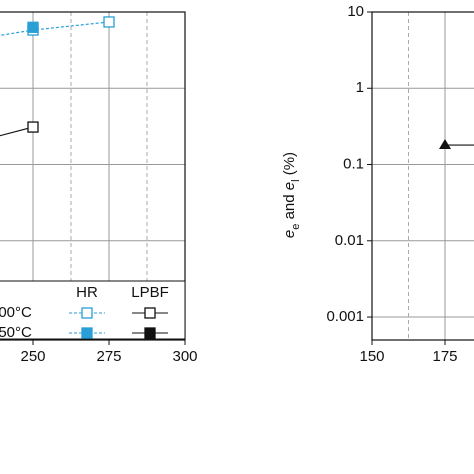 Image resolution: width=474 pixels, height=474 pixels. Describe the element at coordinates (349, 240) in the screenshot. I see `y-tick-label: 0.01` at that location.